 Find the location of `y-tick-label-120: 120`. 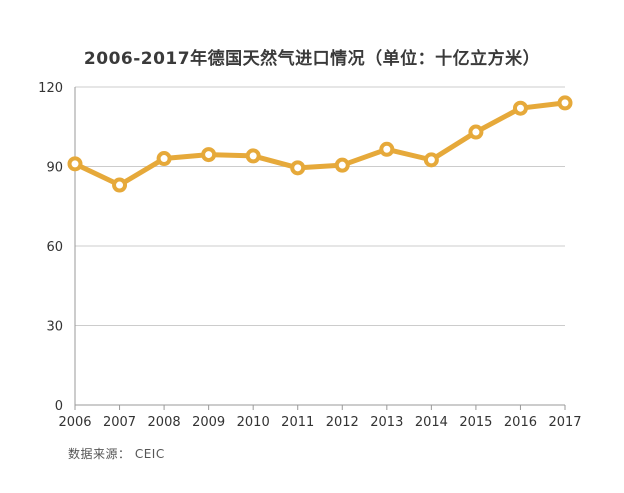

y-tick-label-120: 120 is located at coordinates (50, 88).